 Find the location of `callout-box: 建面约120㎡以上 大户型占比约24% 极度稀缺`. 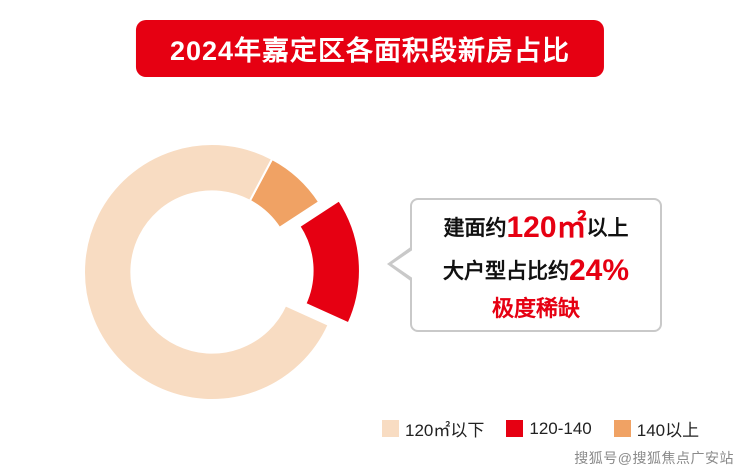

callout-box: 建面约120㎡以上 大户型占比约24% 极度稀缺 is located at coordinates (524, 265).